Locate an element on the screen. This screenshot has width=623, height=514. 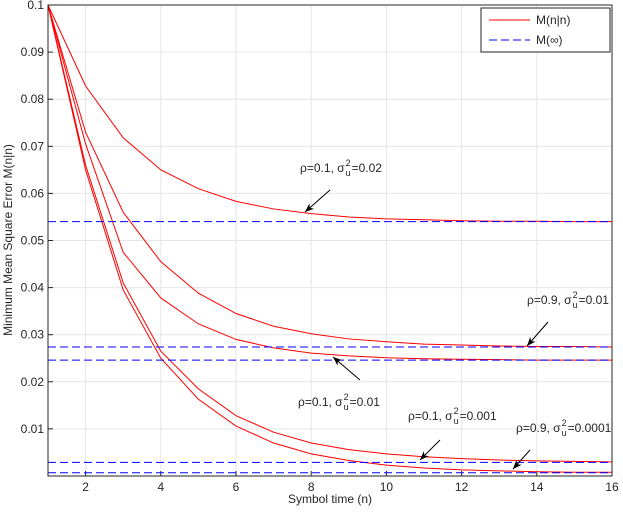
y-tick-label: 0.1 is located at coordinates (35, 6).